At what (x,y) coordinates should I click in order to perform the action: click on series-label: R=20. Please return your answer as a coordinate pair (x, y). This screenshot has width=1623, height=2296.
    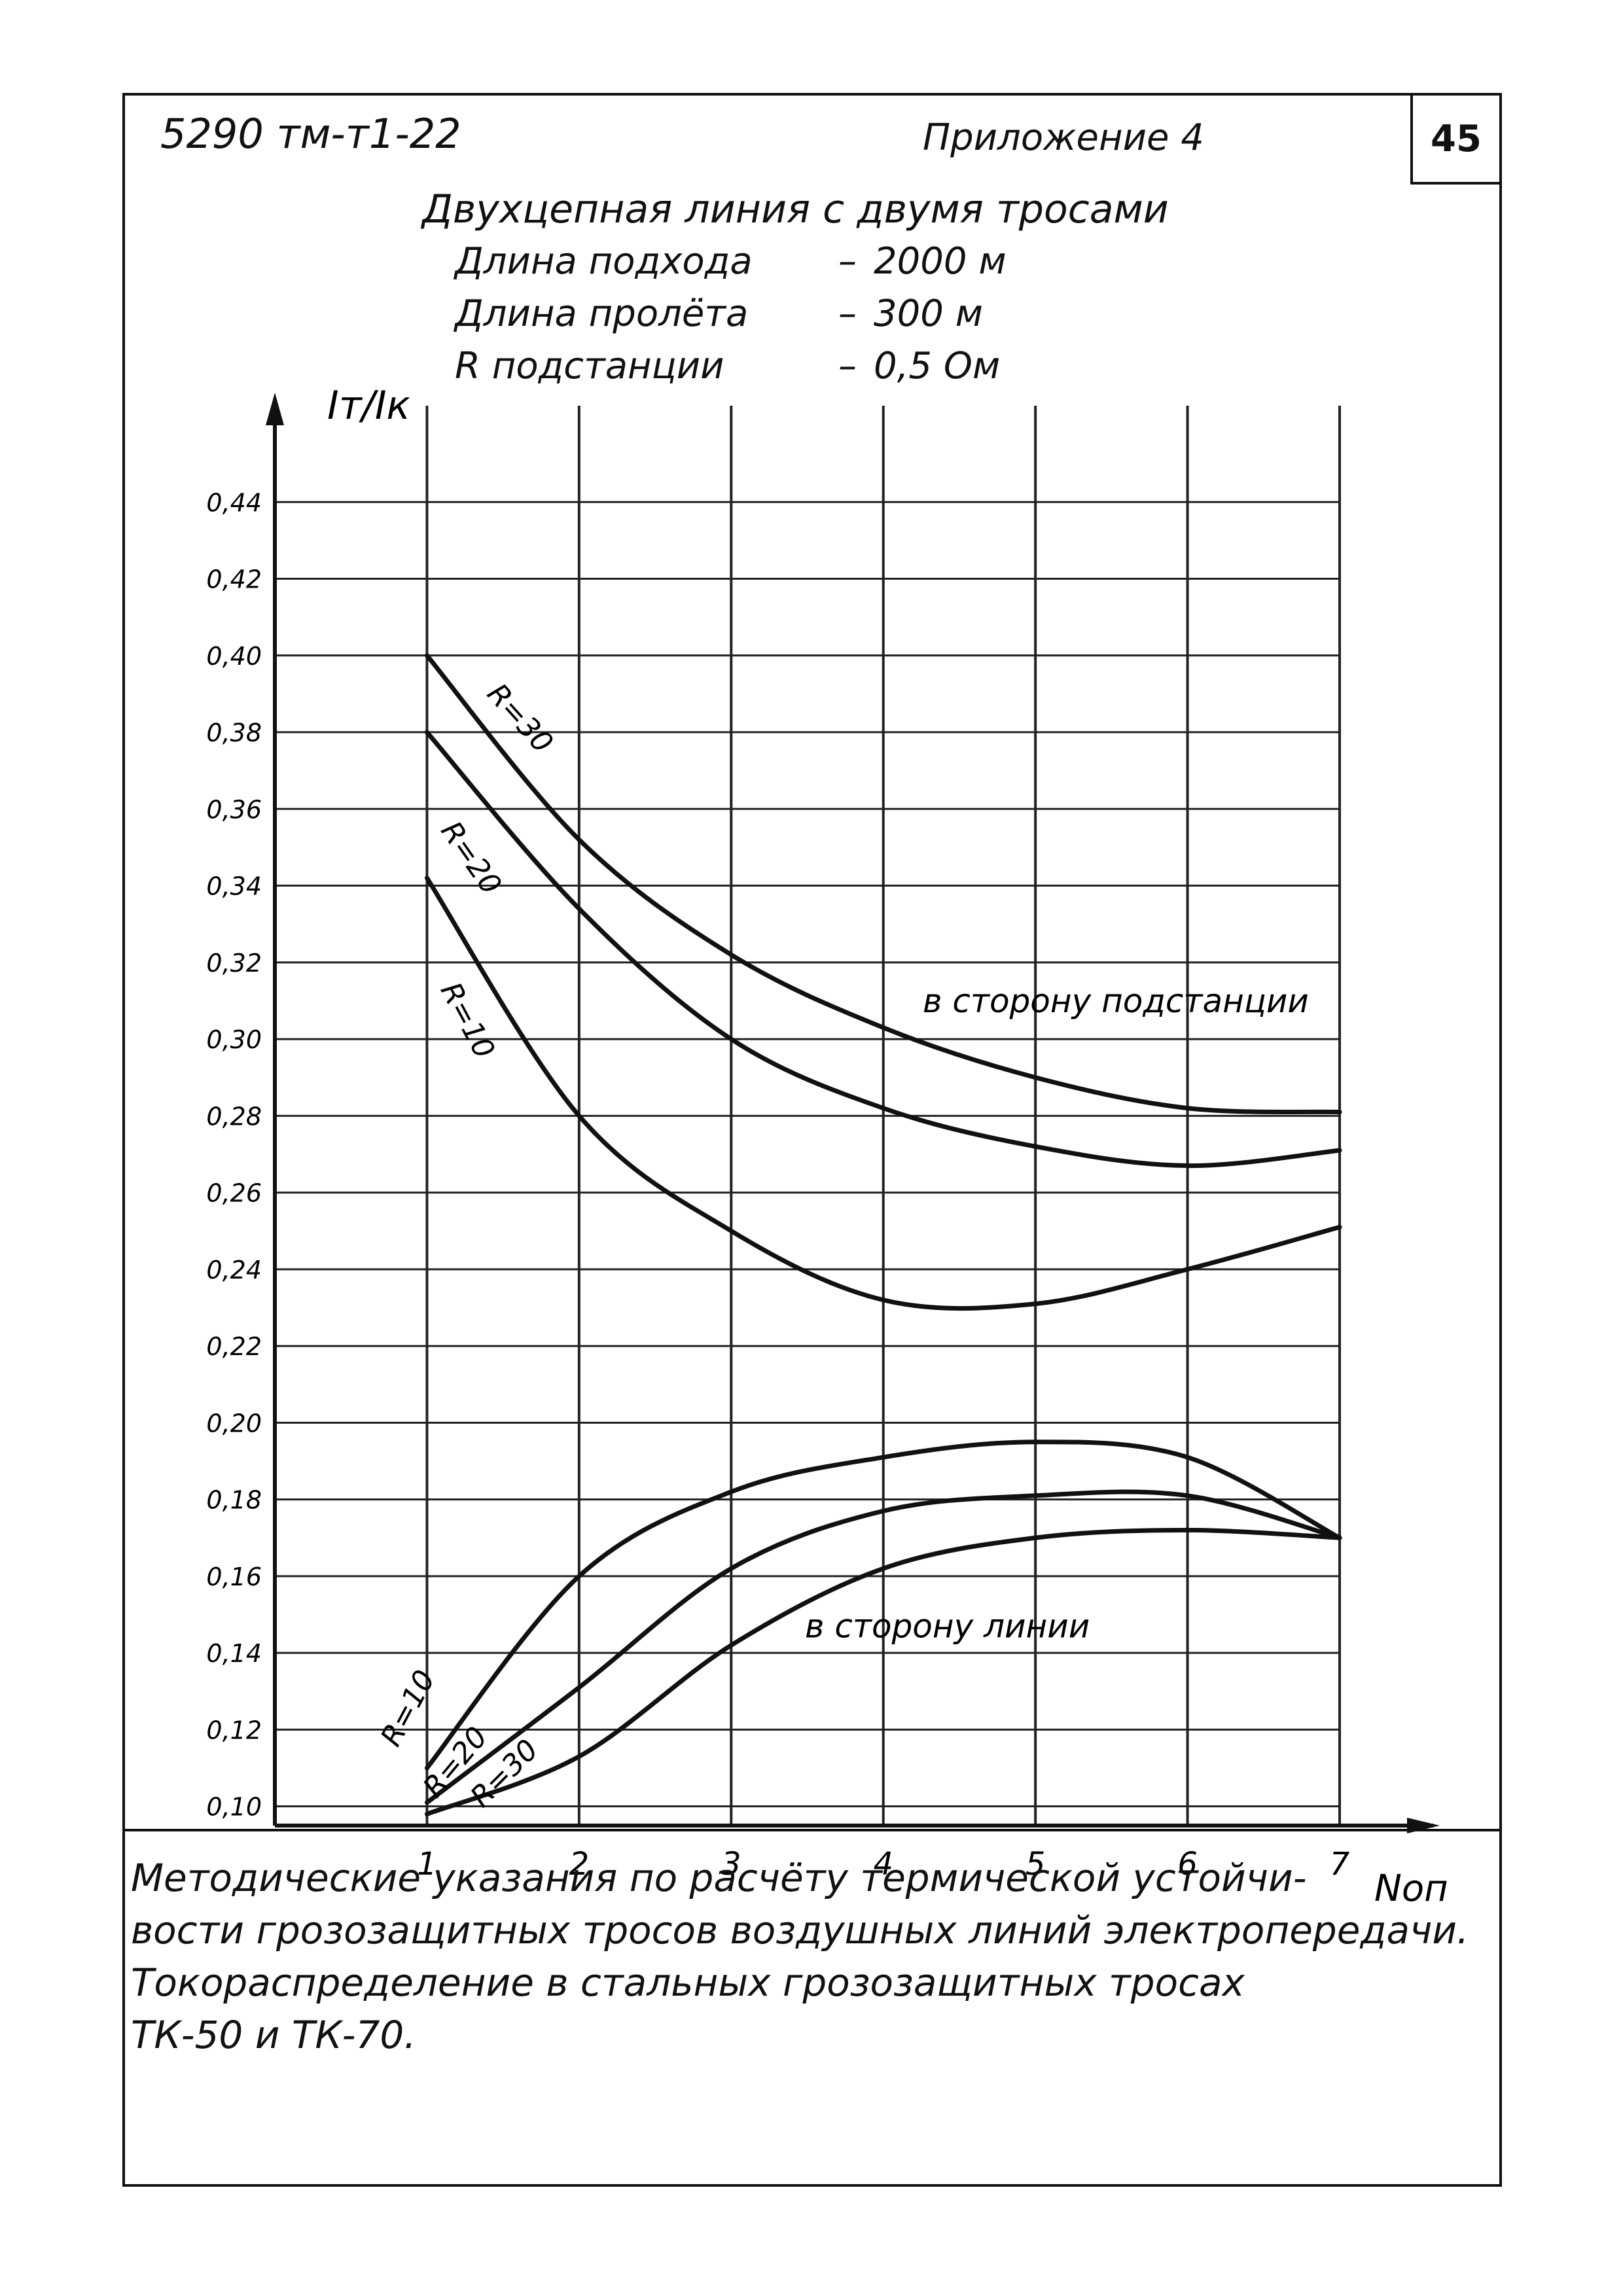
    Looking at the image, I should click on (471, 857).